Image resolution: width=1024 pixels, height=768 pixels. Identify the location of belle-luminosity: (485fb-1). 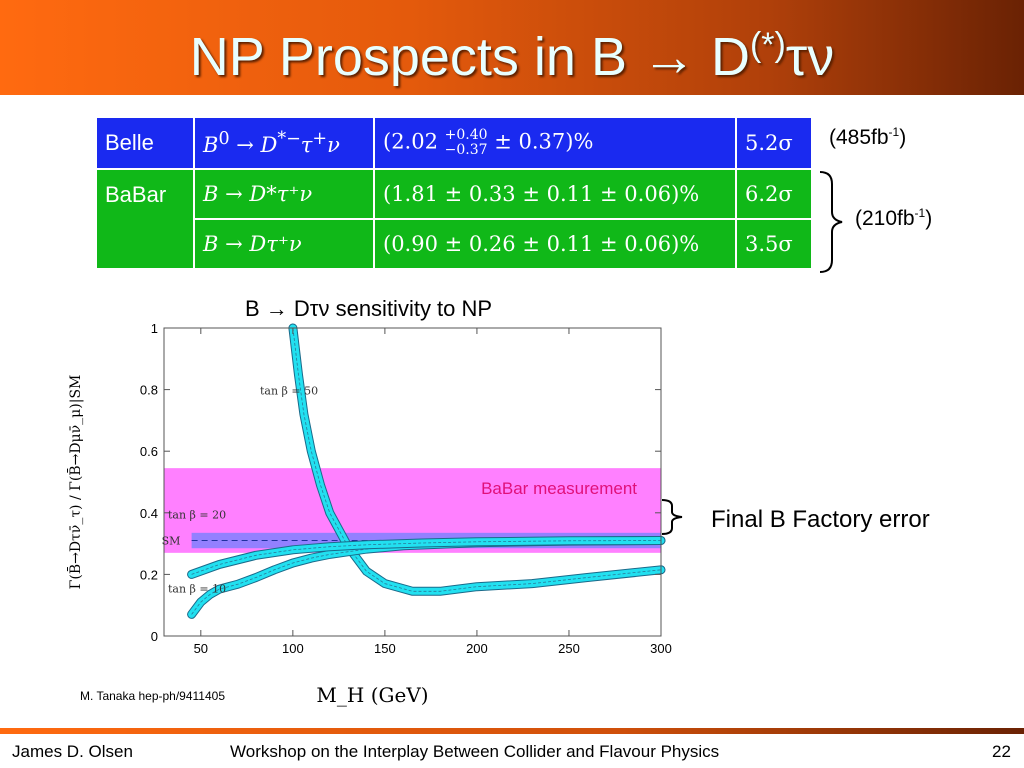
(867, 137).